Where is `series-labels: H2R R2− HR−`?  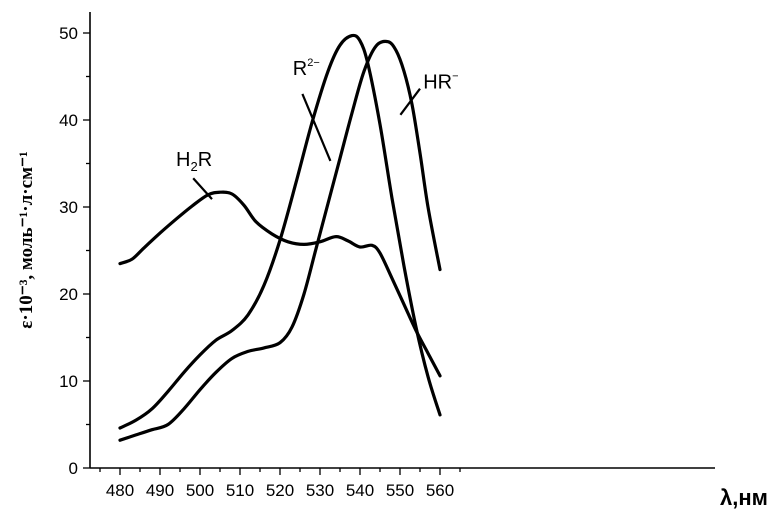 series-labels: H2R R2− HR− is located at coordinates (317, 128).